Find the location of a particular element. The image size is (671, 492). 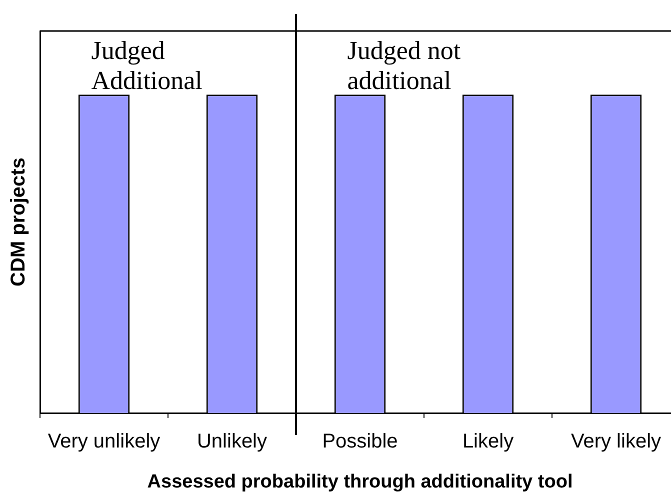

x-axis-title: Assessed probability through additionality tool is located at coordinates (360, 482).